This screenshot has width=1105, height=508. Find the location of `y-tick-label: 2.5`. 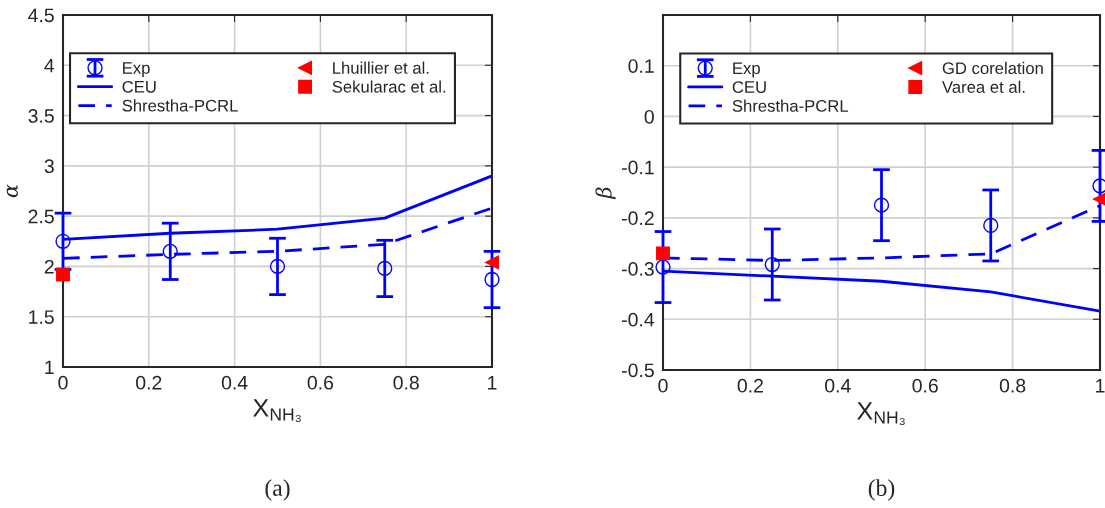

y-tick-label: 2.5 is located at coordinates (41, 216).